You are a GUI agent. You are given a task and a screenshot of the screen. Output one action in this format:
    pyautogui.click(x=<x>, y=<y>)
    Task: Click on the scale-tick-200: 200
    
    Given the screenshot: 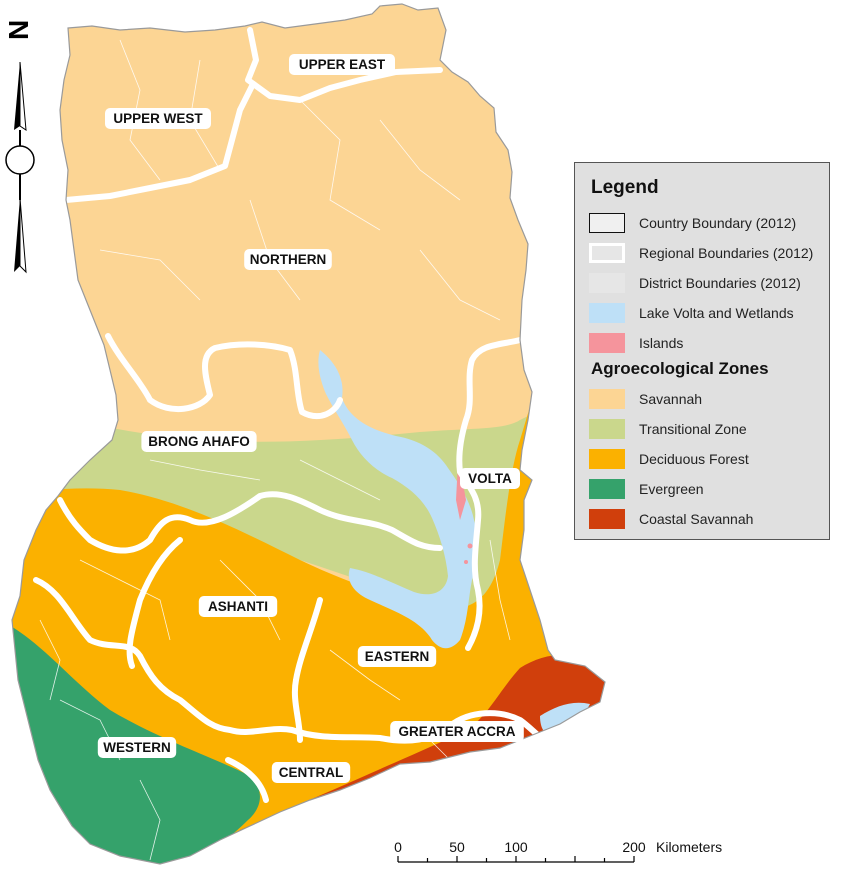 What is the action you would take?
    pyautogui.click(x=634, y=847)
    